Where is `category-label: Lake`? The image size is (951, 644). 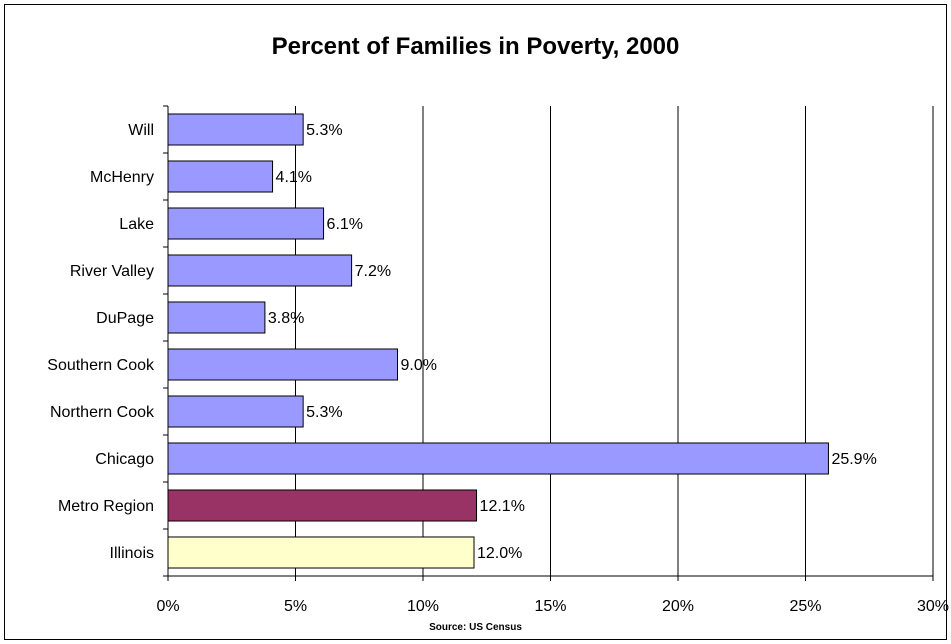
category-label: Lake is located at coordinates (136, 224).